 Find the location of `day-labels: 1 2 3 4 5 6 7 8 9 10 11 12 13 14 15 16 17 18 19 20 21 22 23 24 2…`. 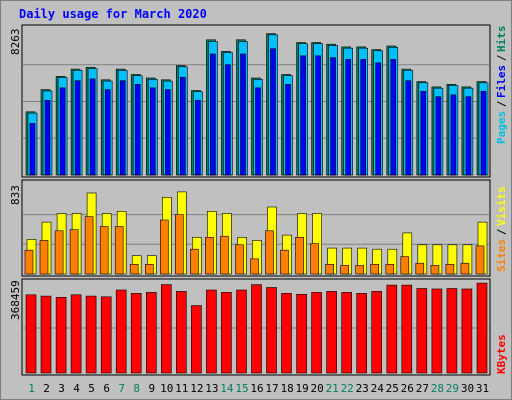

day-labels: 1 2 3 4 5 6 7 8 9 10 11 12 13 14 15 16 17 18 19 20 21 22 23 24 2… is located at coordinates (258, 388).